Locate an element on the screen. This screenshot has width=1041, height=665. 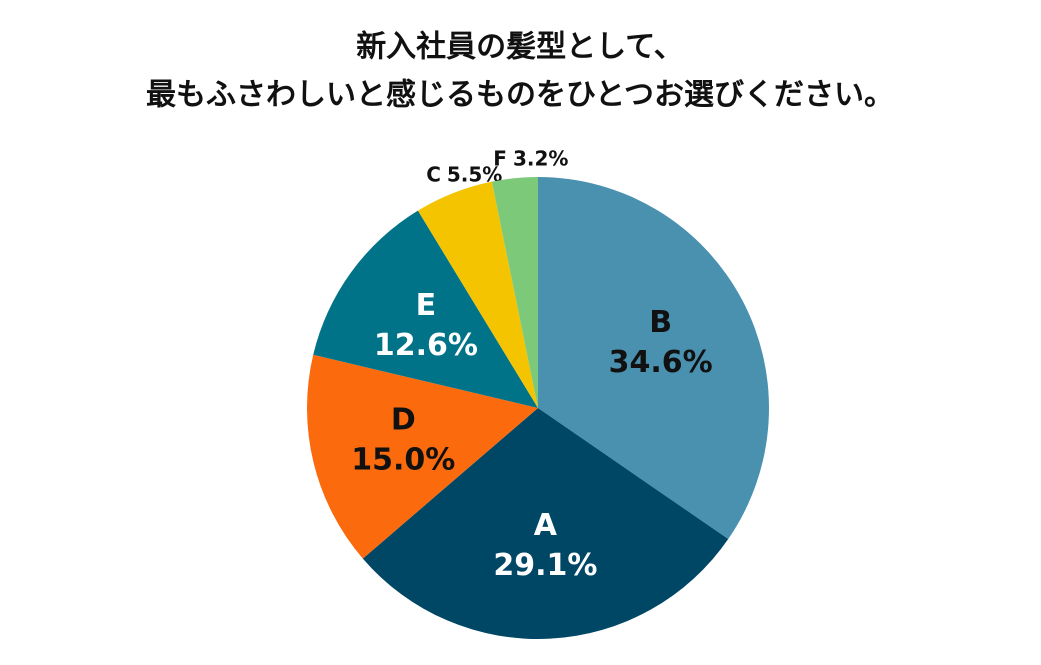
slice-value-label: 34.6% is located at coordinates (661, 362).